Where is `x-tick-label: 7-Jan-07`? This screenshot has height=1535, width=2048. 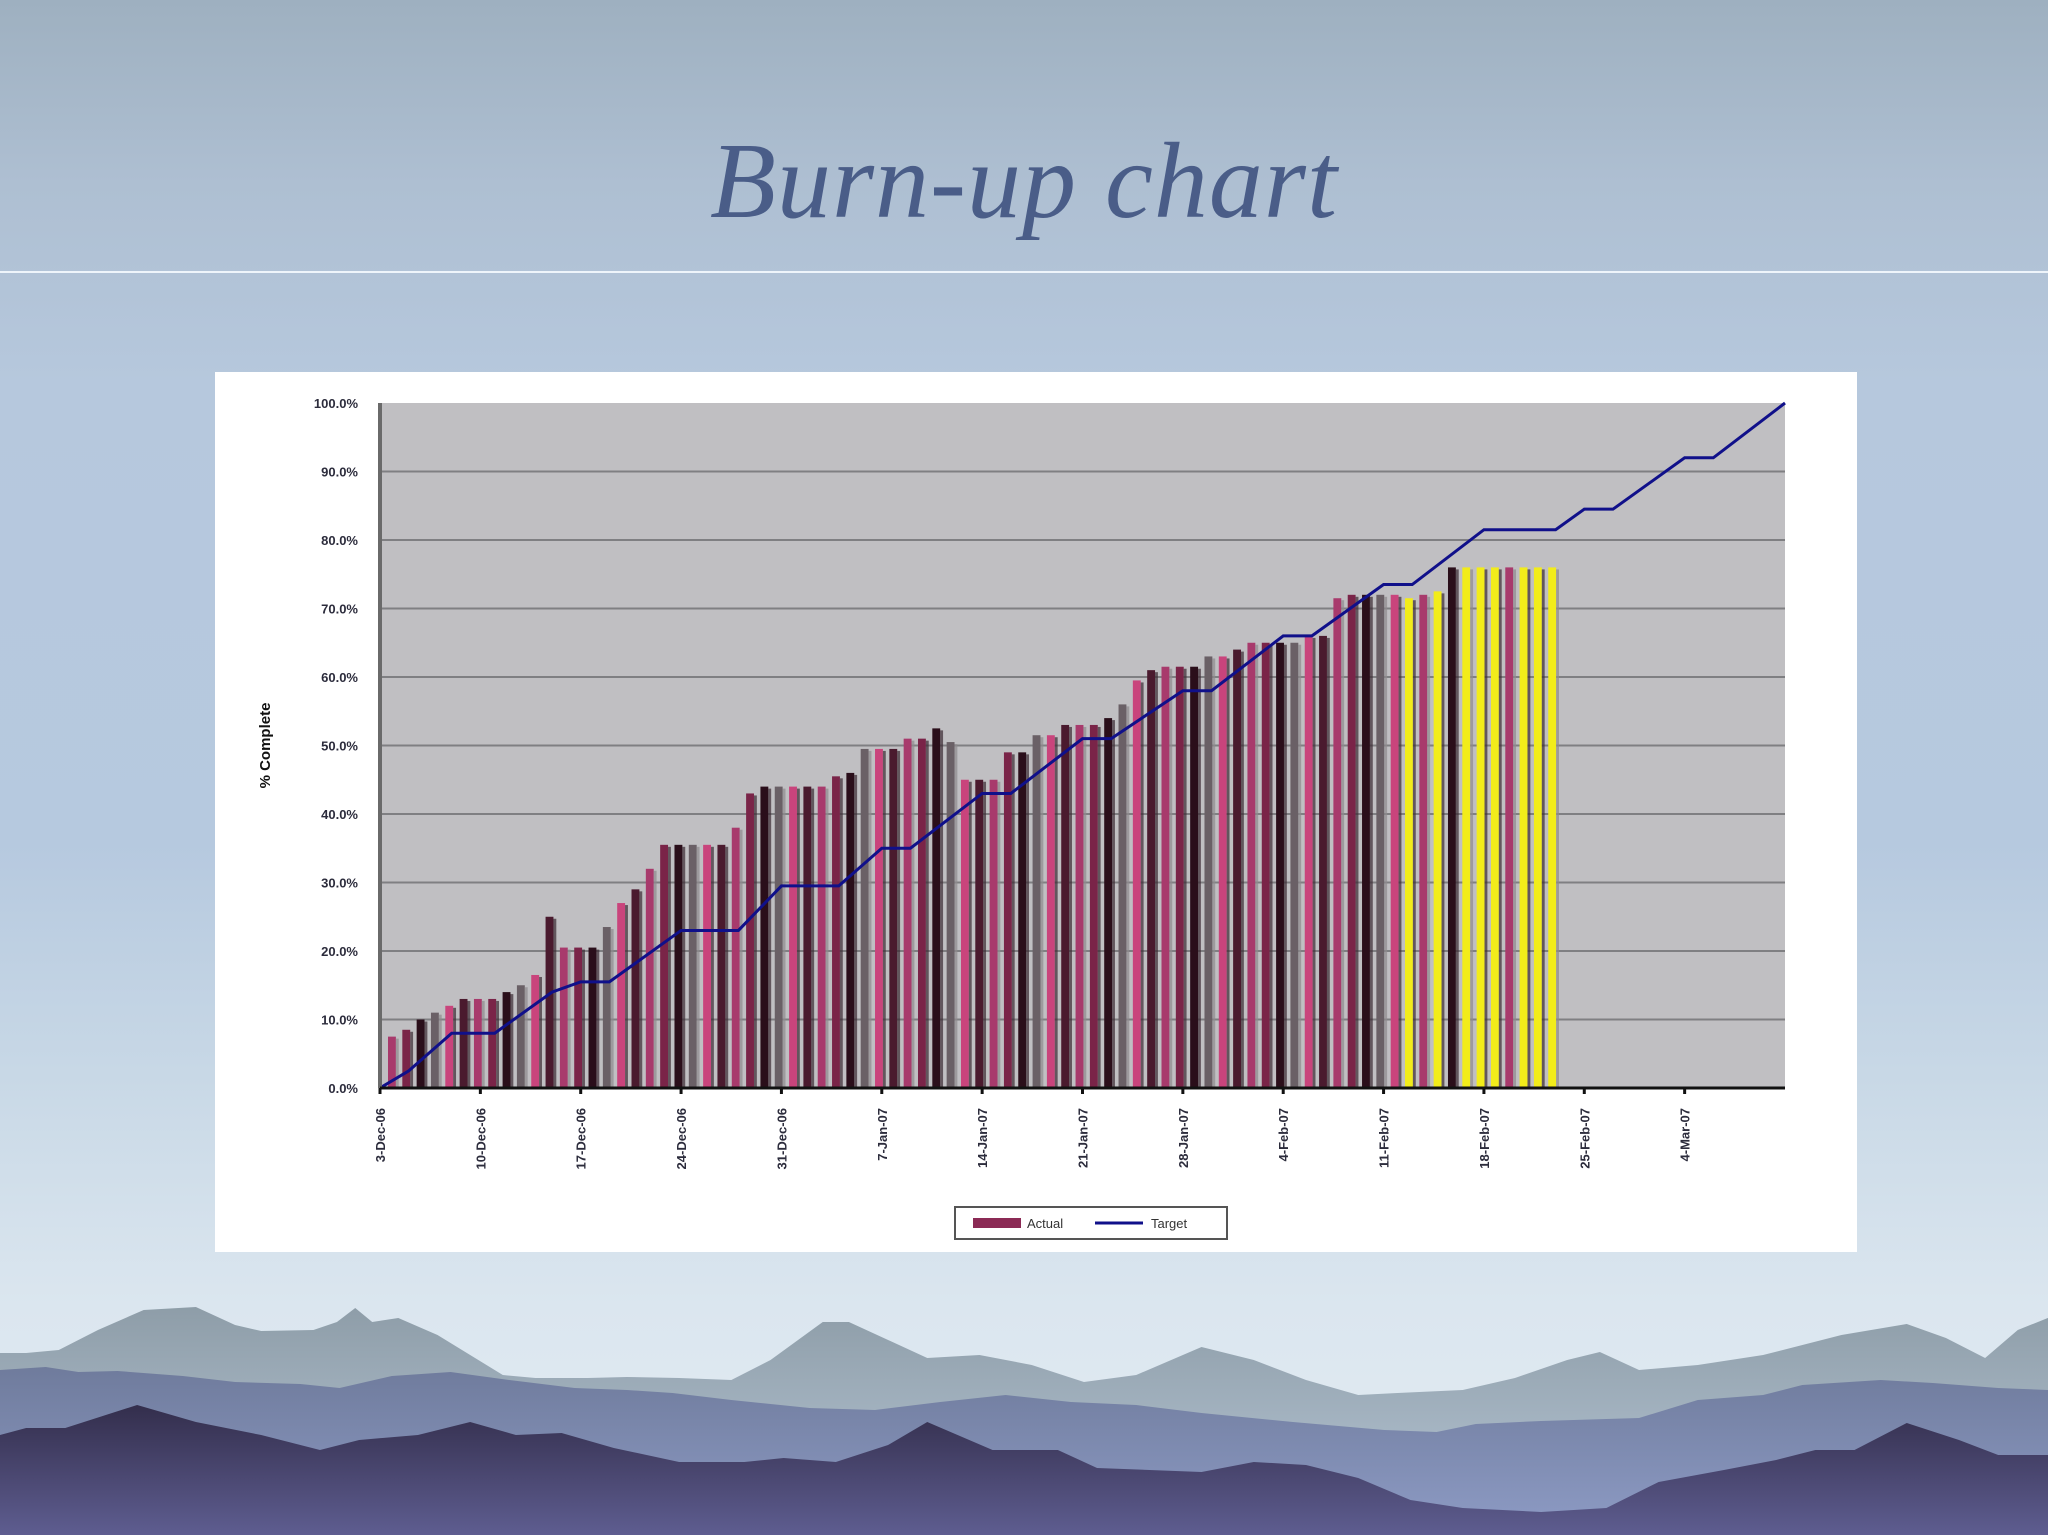
x-tick-label: 7-Jan-07 is located at coordinates (882, 1134).